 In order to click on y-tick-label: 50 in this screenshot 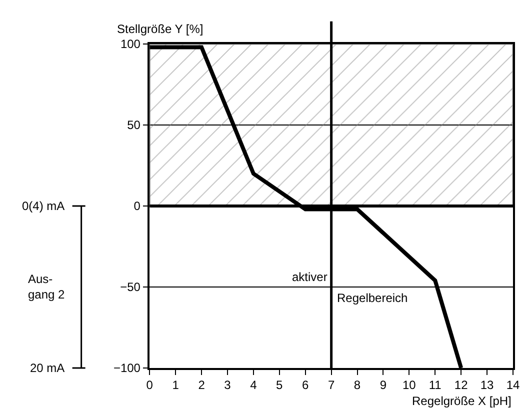, I will do `click(134, 125)`.